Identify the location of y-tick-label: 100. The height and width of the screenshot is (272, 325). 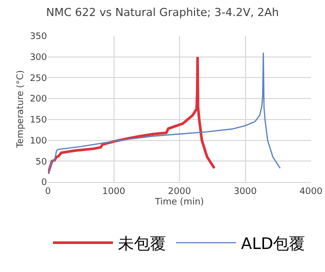
(39, 141).